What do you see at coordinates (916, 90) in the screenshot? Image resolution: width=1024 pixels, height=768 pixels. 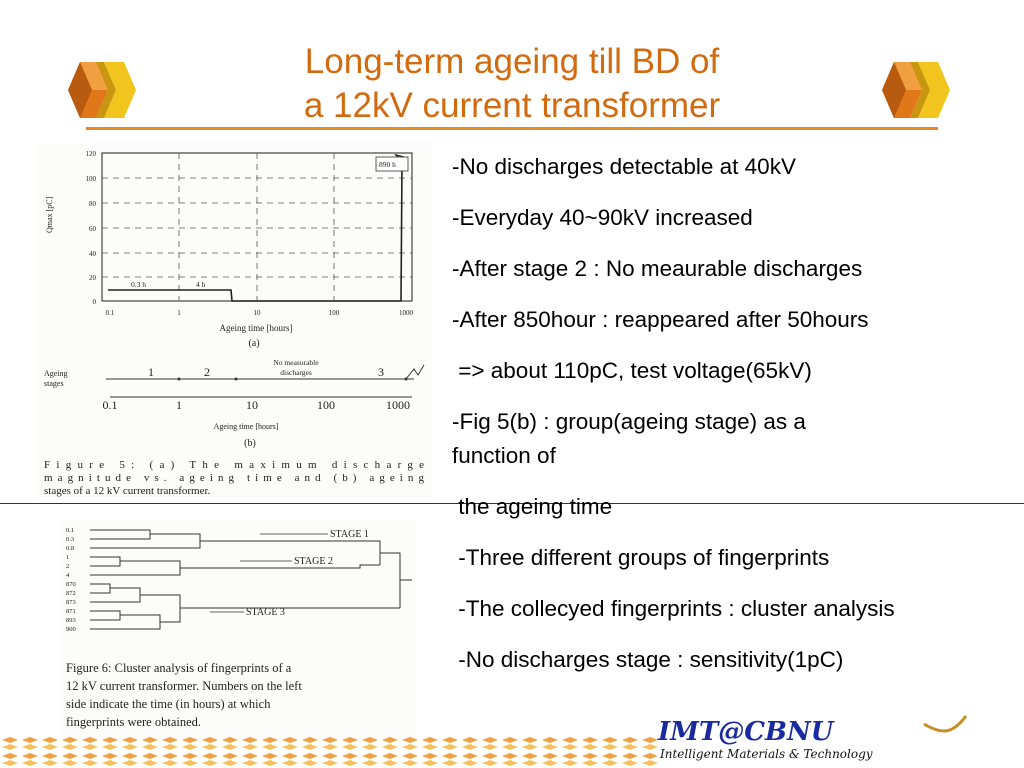 I see `right-cube-icon` at bounding box center [916, 90].